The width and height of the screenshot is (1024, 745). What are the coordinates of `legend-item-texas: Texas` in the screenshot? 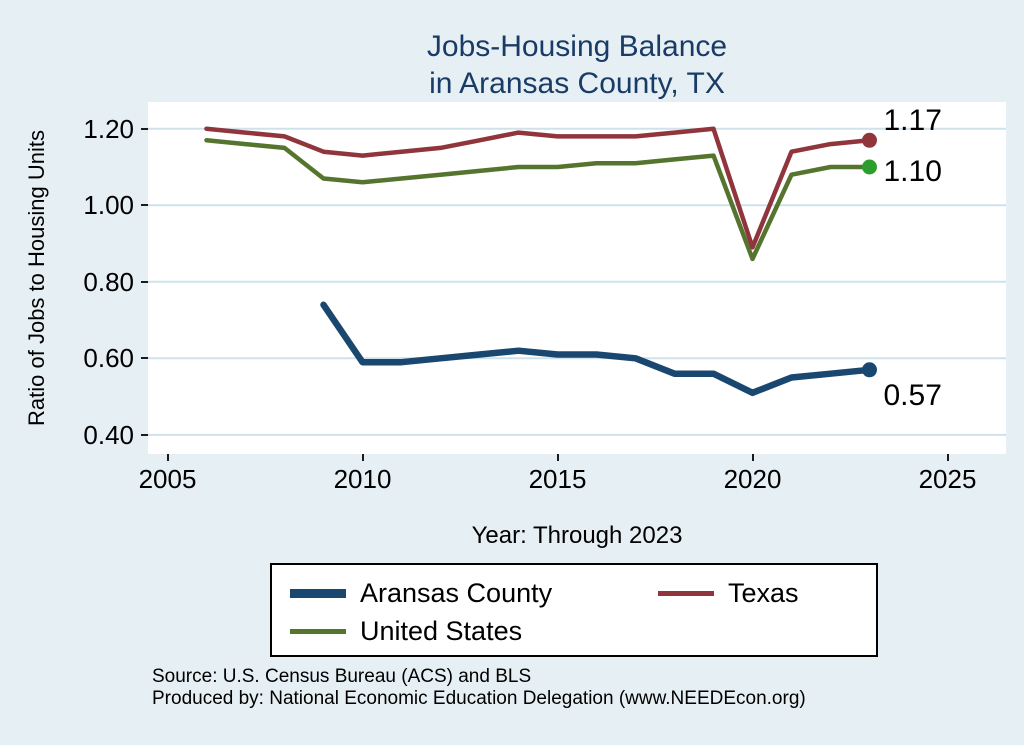 It's located at (728, 593).